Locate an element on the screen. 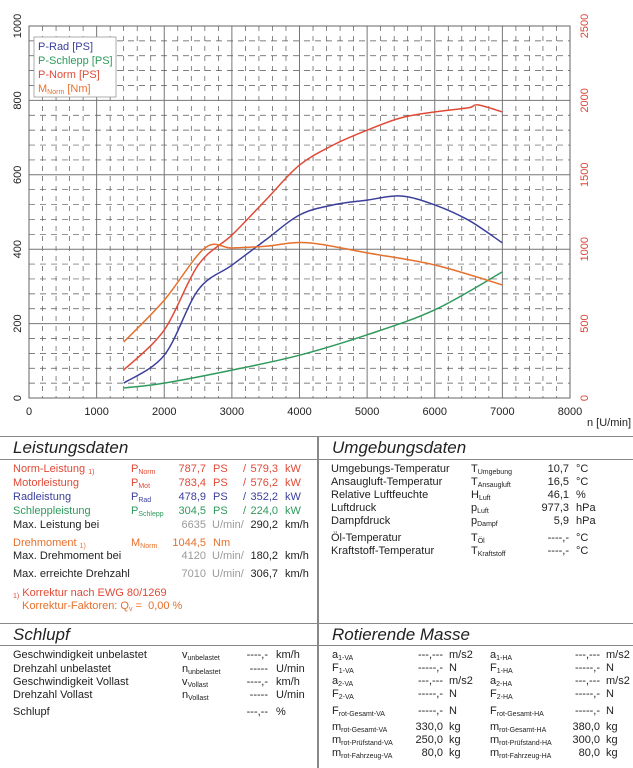  series-line-m-norm-nm is located at coordinates (313, 292).